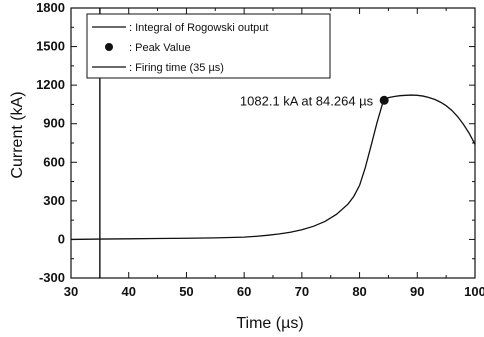  Describe the element at coordinates (54, 123) in the screenshot. I see `y-tick-label: 900` at that location.